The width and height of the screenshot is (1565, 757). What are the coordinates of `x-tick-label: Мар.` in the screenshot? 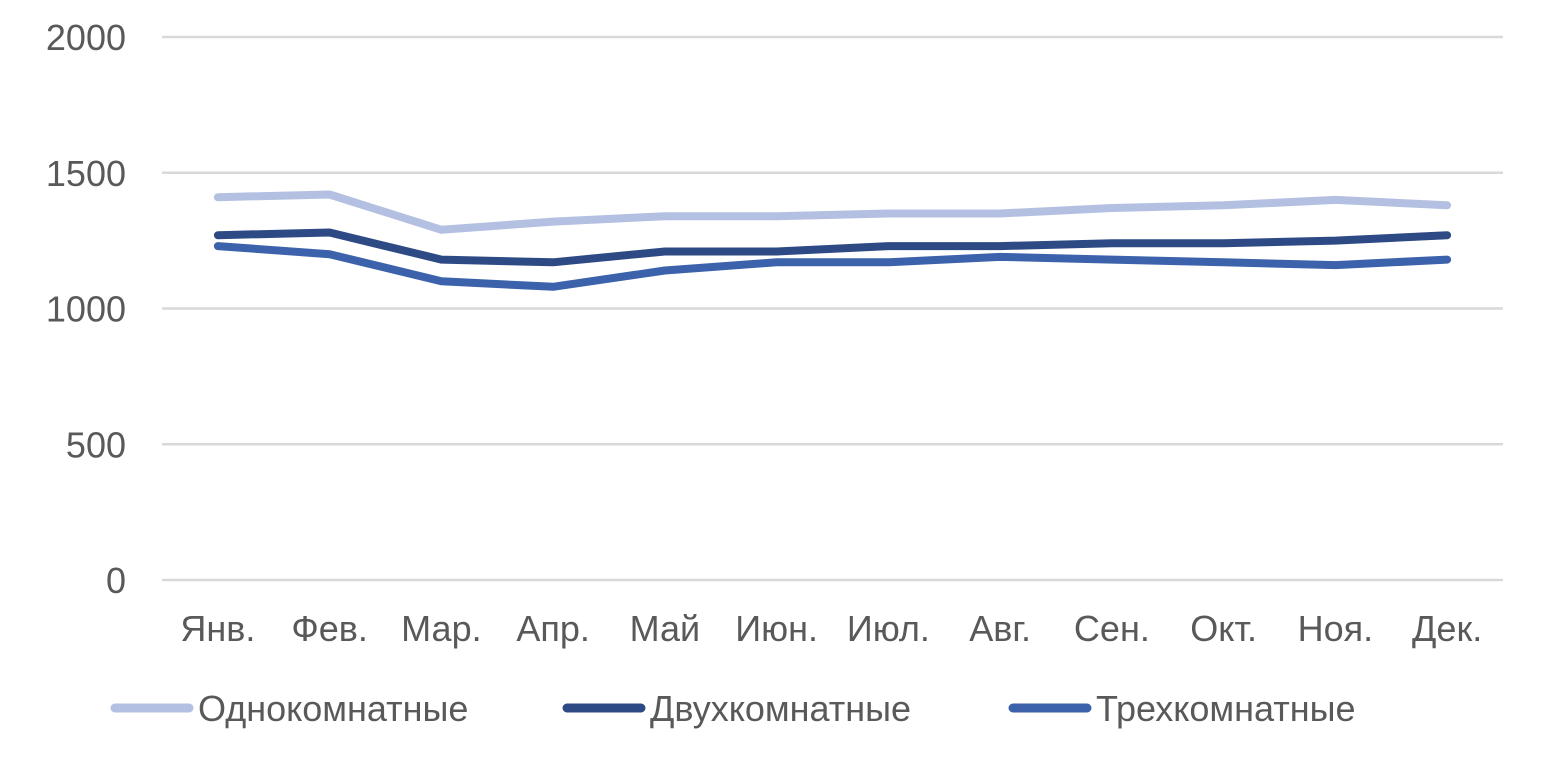 It's located at (441, 628).